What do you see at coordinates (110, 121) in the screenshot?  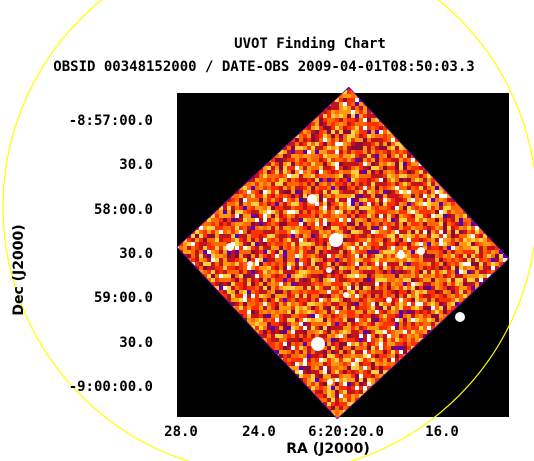 I see `dec-tick-label: -8:57:00.0` at bounding box center [110, 121].